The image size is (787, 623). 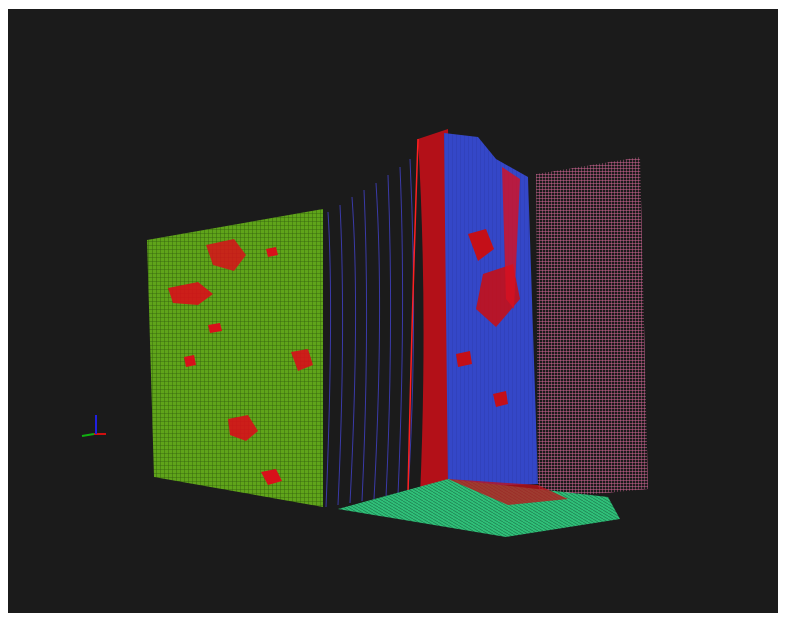 I want to click on front-face, so click(x=491, y=310).